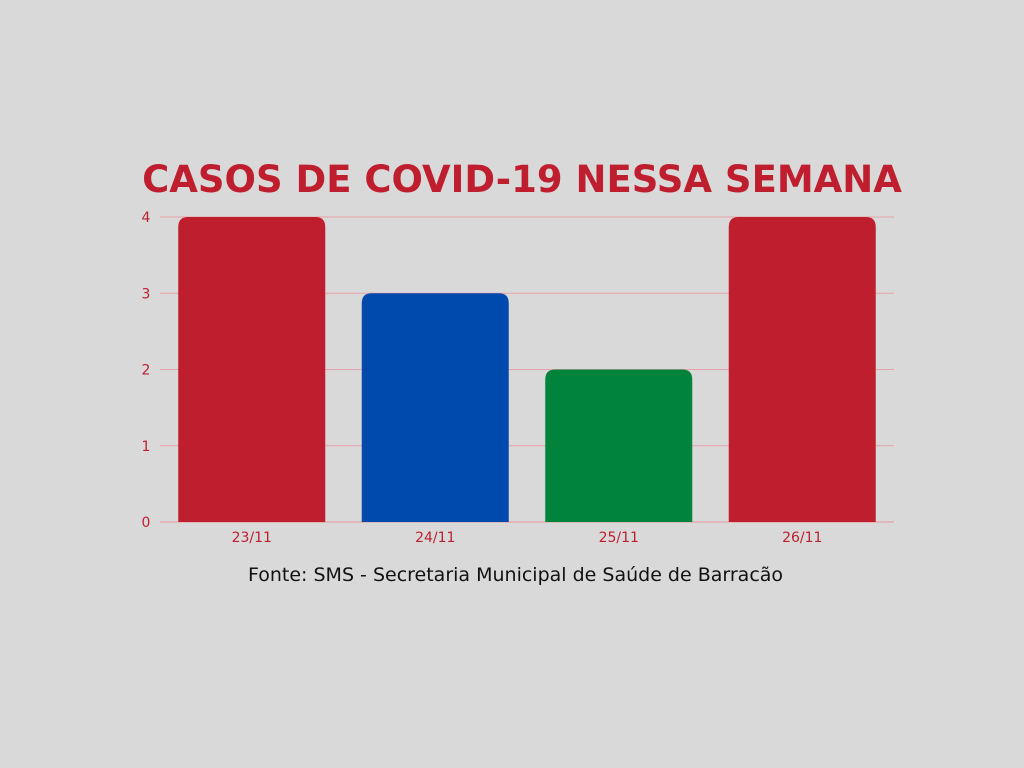 This screenshot has height=768, width=1024. What do you see at coordinates (435, 538) in the screenshot?
I see `x-tick-label: 24/11` at bounding box center [435, 538].